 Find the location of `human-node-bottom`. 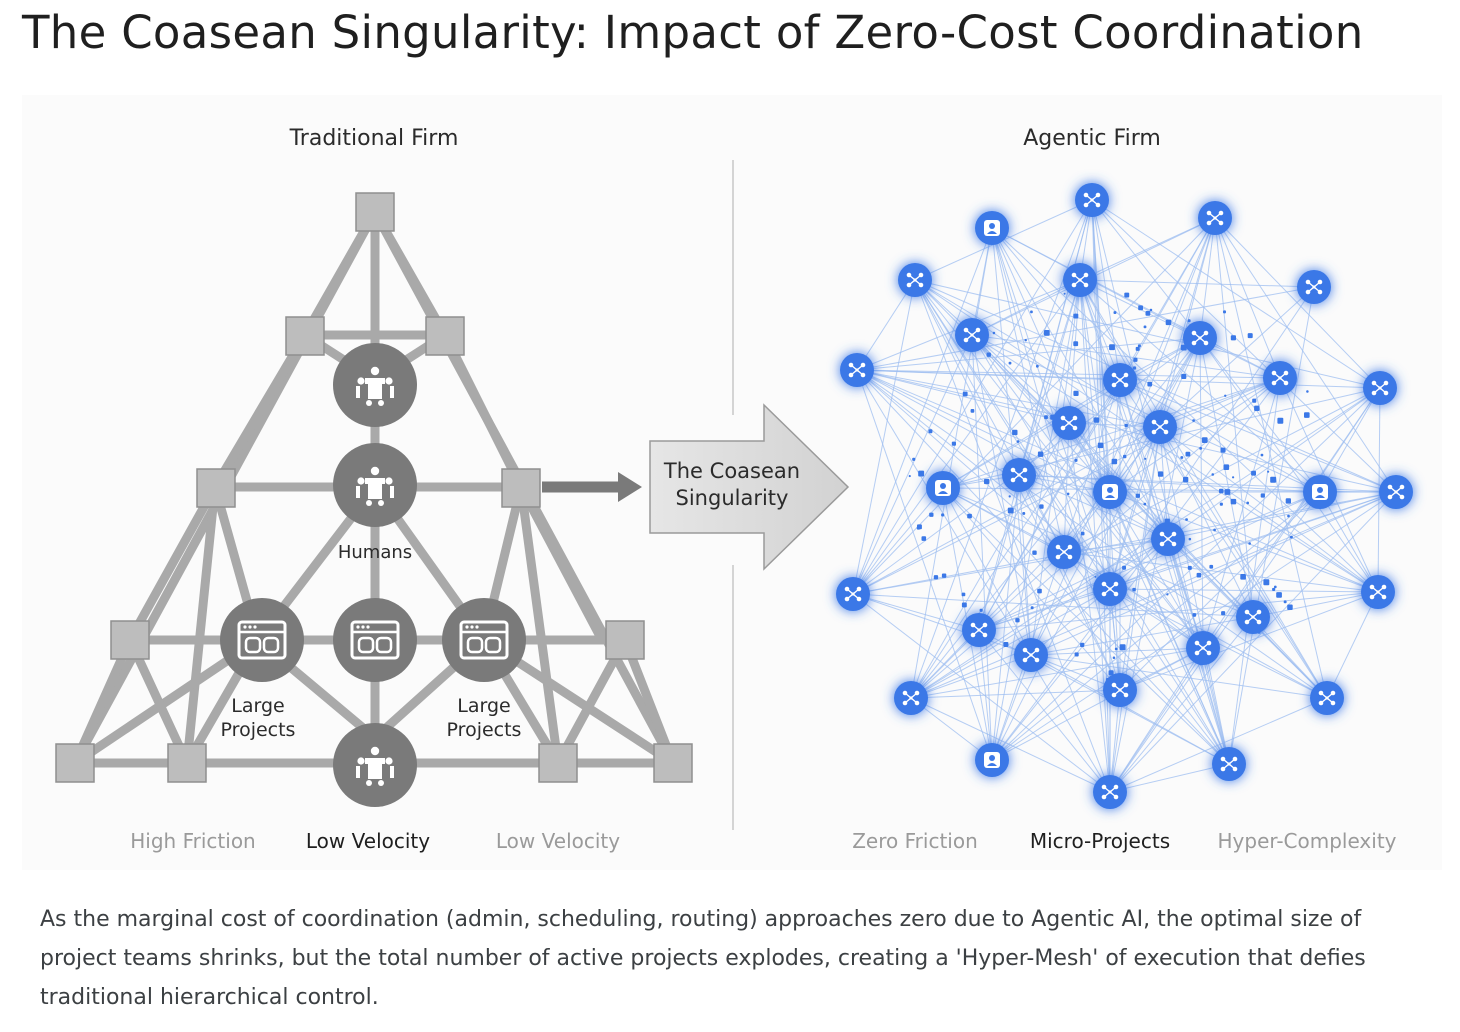

human-node-bottom is located at coordinates (375, 765).